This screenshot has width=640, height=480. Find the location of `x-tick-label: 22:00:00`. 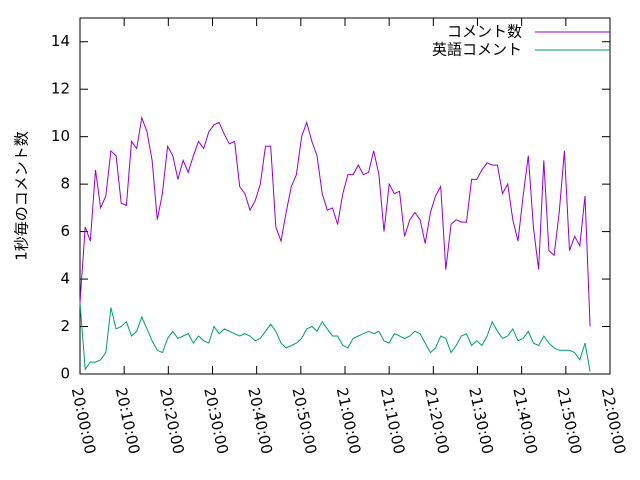

x-tick-label: 22:00:00 is located at coordinates (614, 421).